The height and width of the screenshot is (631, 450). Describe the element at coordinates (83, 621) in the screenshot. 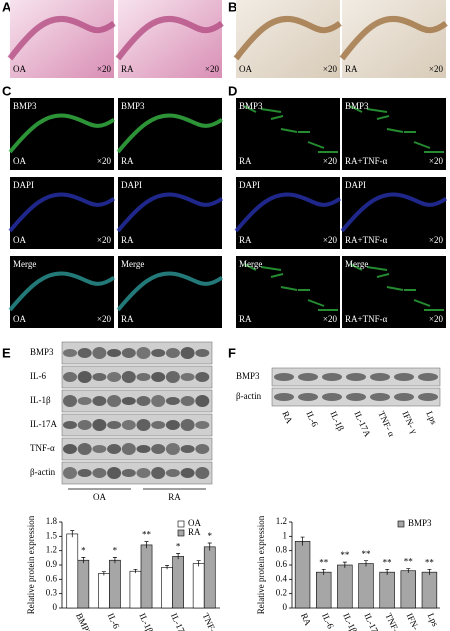

I see `x-tick-label: BMP3` at that location.